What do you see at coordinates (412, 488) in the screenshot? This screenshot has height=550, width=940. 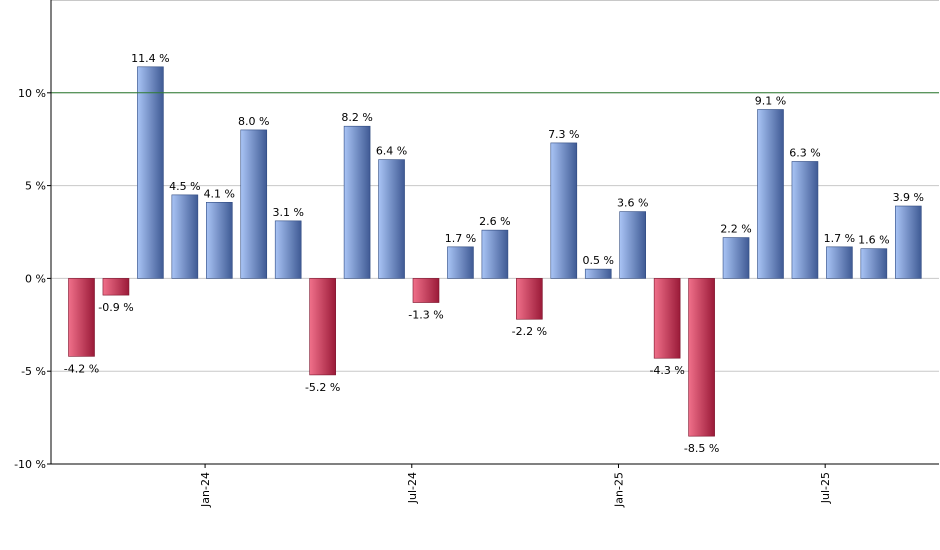 I see `x-tick-label: Jul-24` at bounding box center [412, 488].